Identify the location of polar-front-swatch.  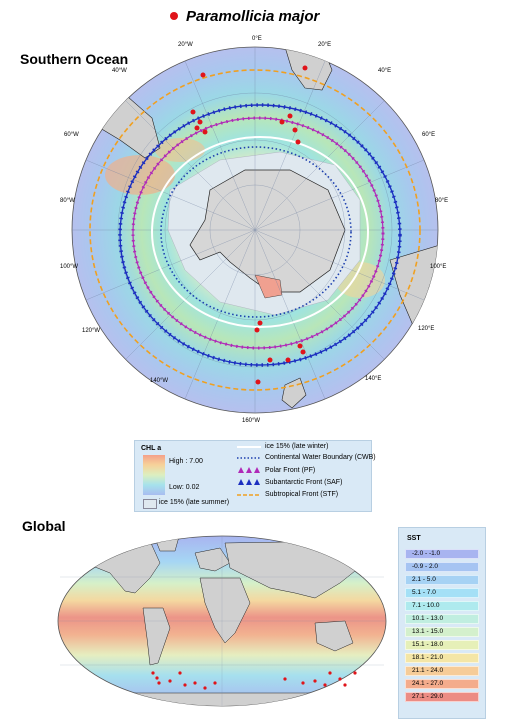
(249, 470).